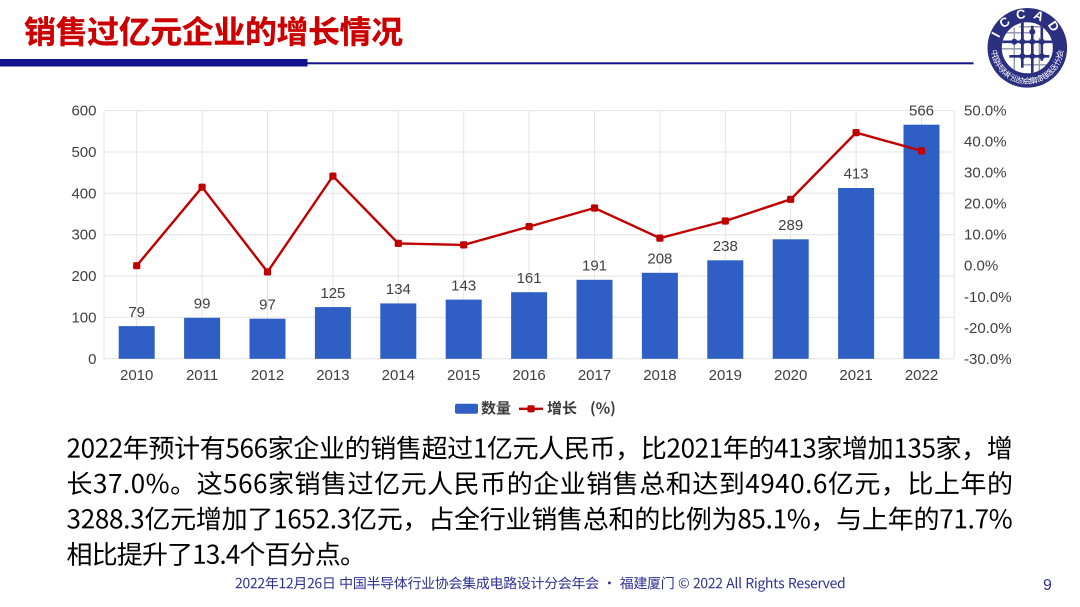  What do you see at coordinates (136, 312) in the screenshot?
I see `svg-text: 79` at bounding box center [136, 312].